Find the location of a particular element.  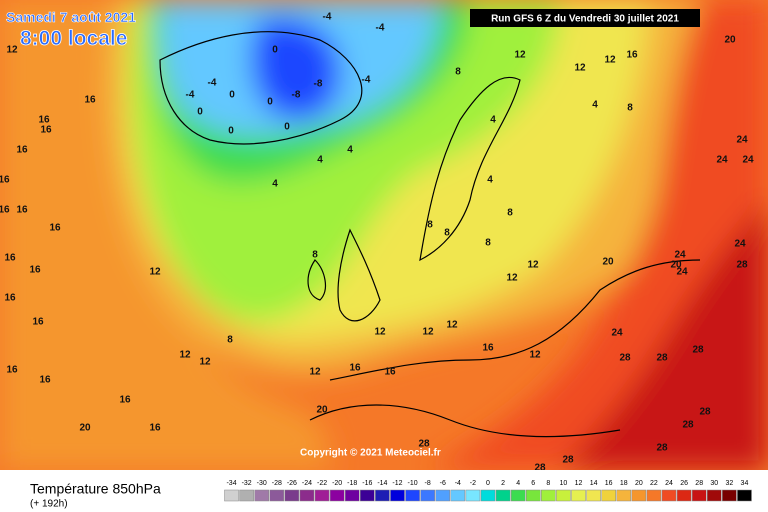

scale-label: -32 is located at coordinates (247, 483).